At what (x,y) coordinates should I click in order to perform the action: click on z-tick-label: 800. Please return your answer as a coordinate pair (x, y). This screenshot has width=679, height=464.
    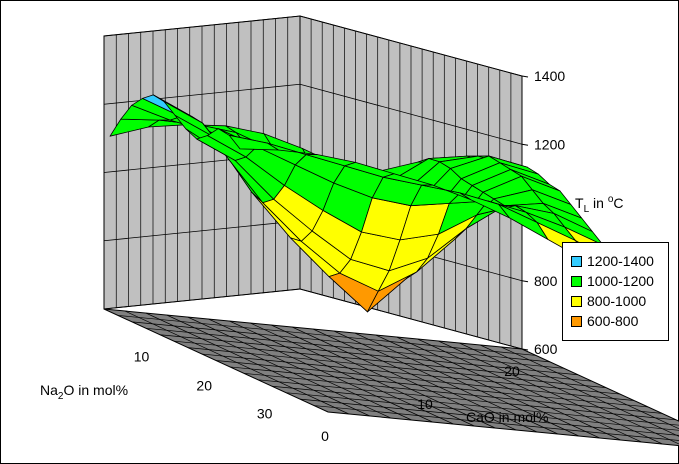
    Looking at the image, I should click on (546, 281).